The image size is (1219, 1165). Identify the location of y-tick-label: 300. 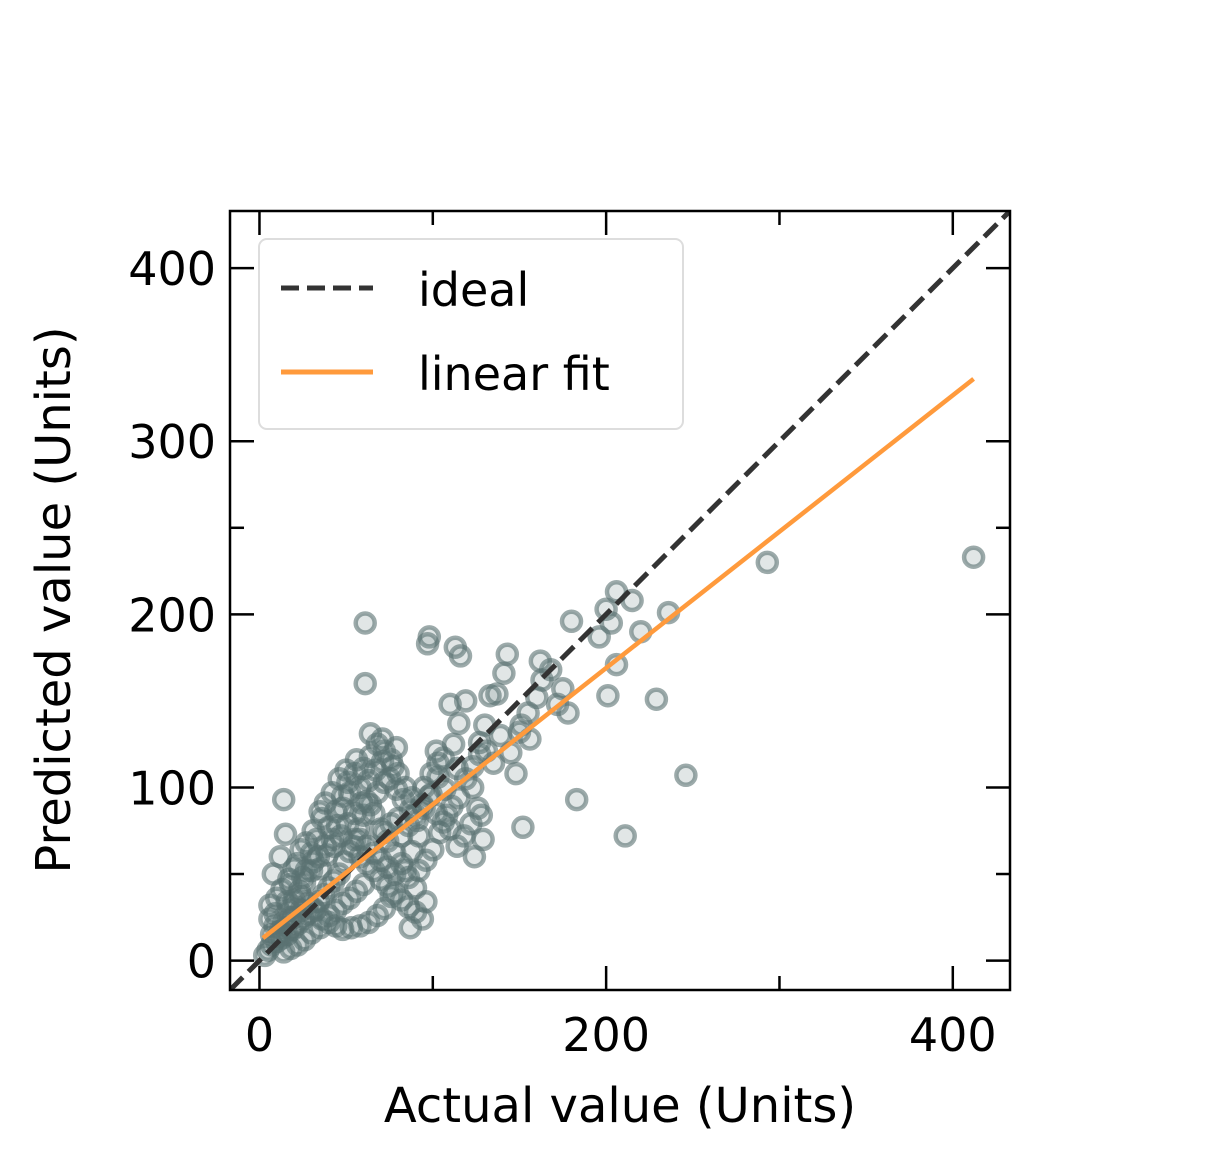
(172, 442).